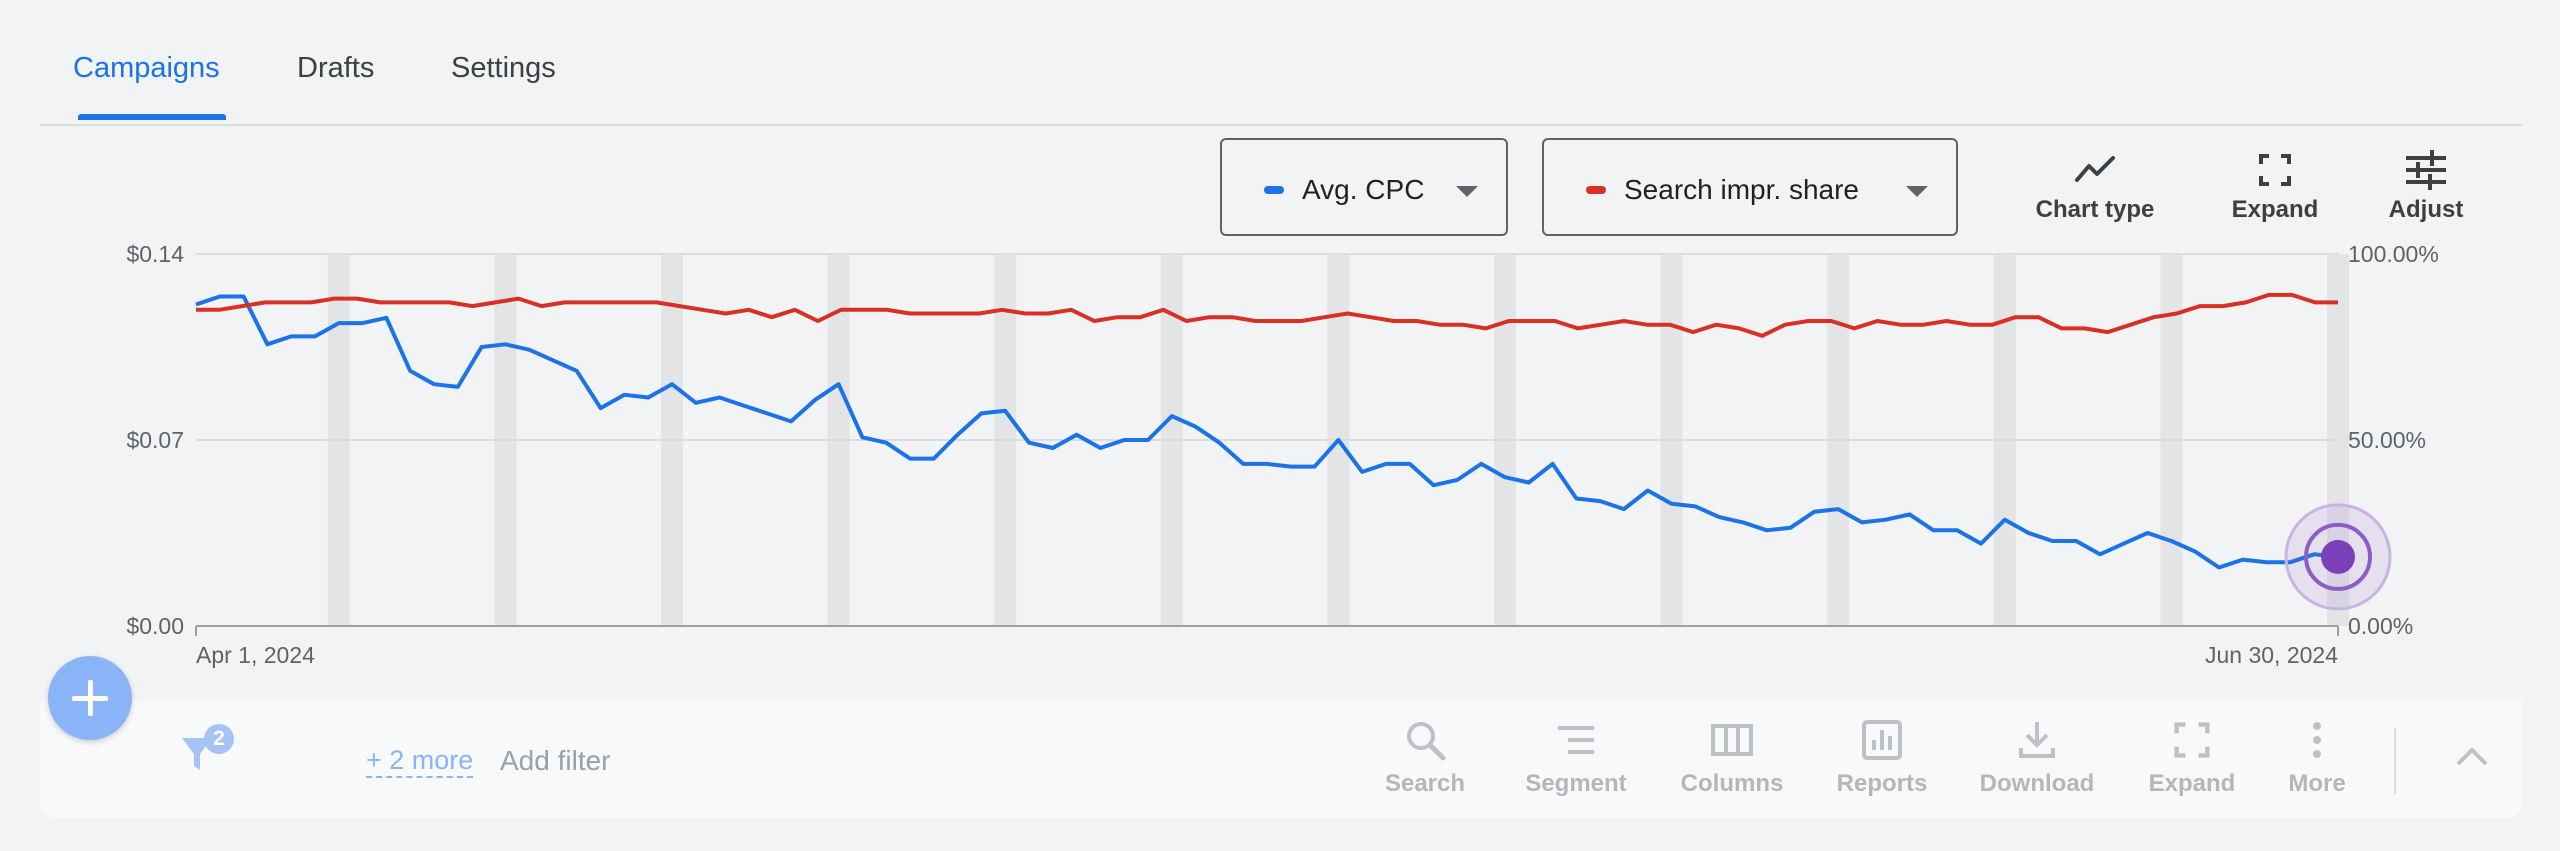 Image resolution: width=2560 pixels, height=851 pixels. I want to click on filter-icon, so click(200, 754).